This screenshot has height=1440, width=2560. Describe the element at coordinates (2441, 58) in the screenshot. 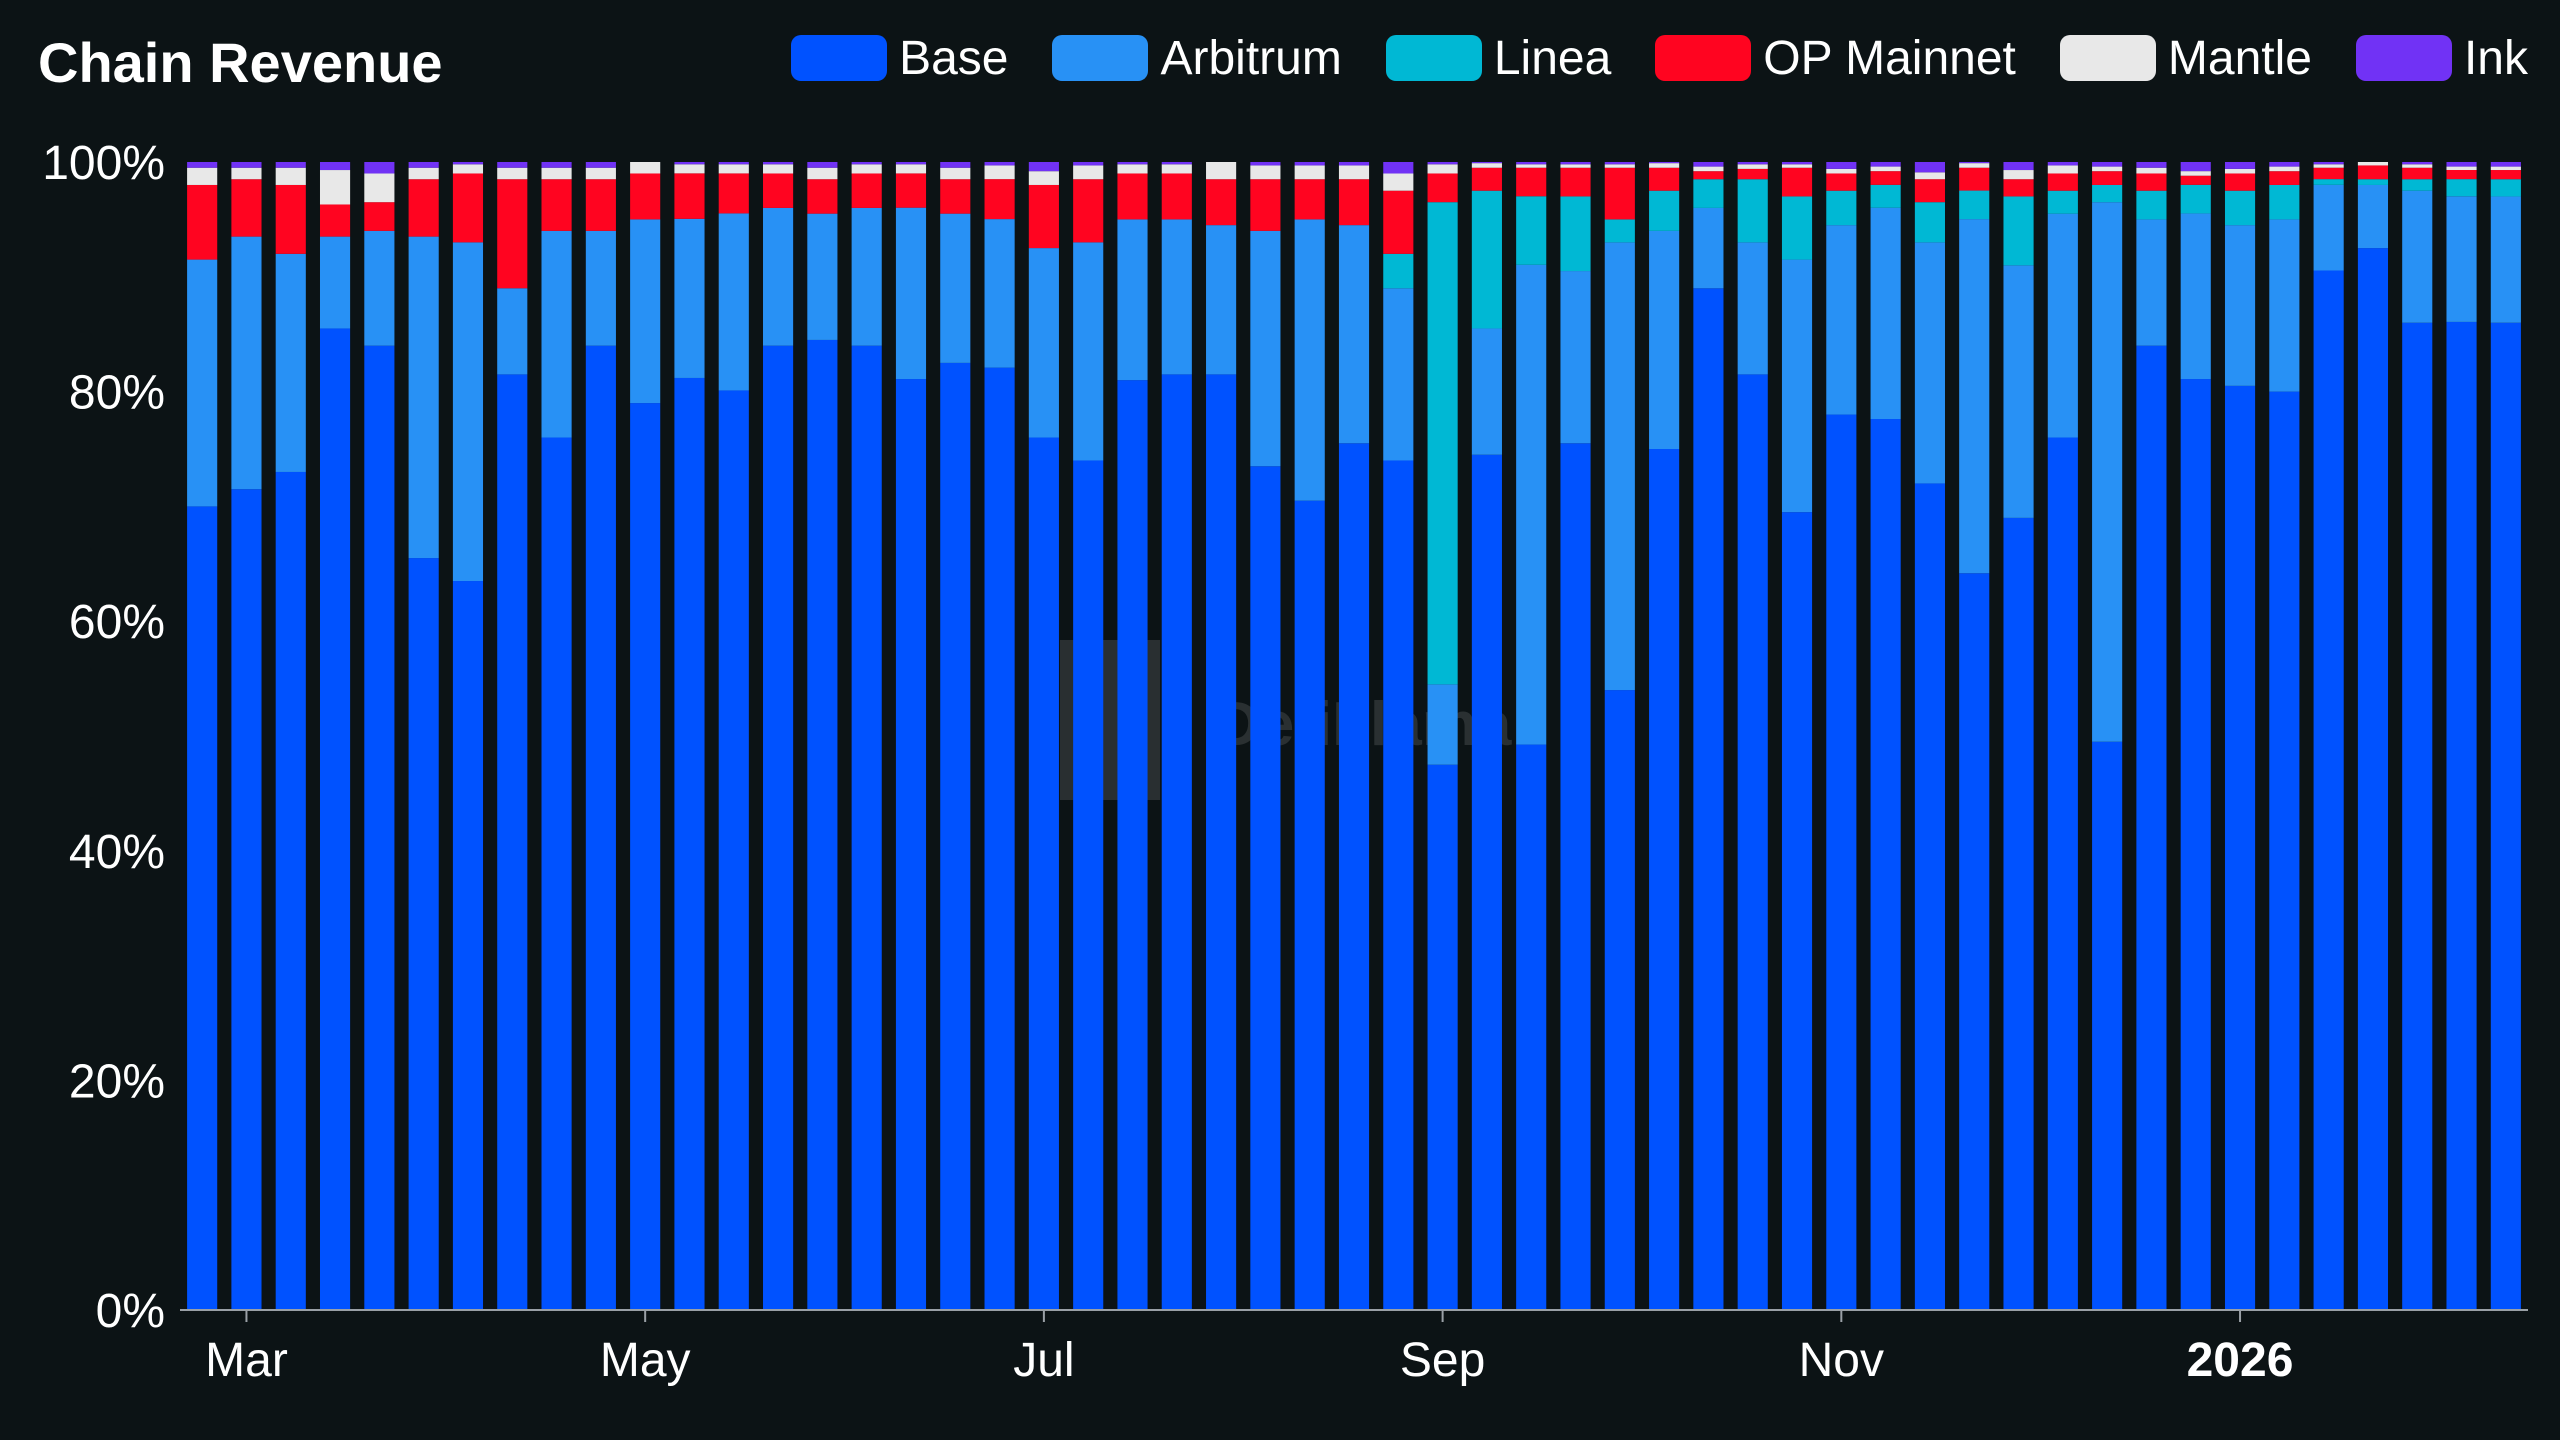

I see `legend-item-ink: Ink` at that location.